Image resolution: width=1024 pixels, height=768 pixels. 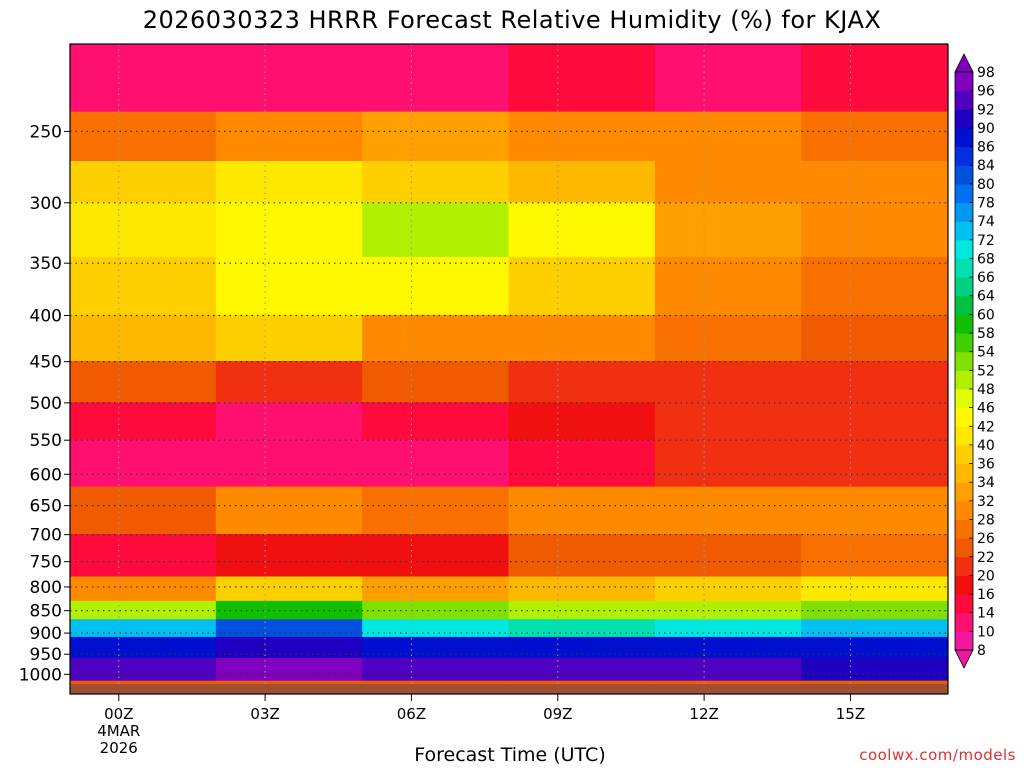 What do you see at coordinates (986, 632) in the screenshot?
I see `colorbar-label: 10` at bounding box center [986, 632].